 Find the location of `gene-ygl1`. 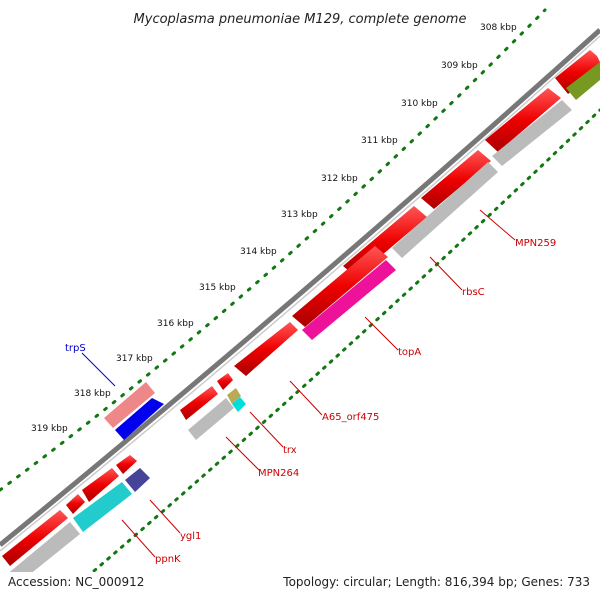

gene-ygl1 is located at coordinates (137, 480).